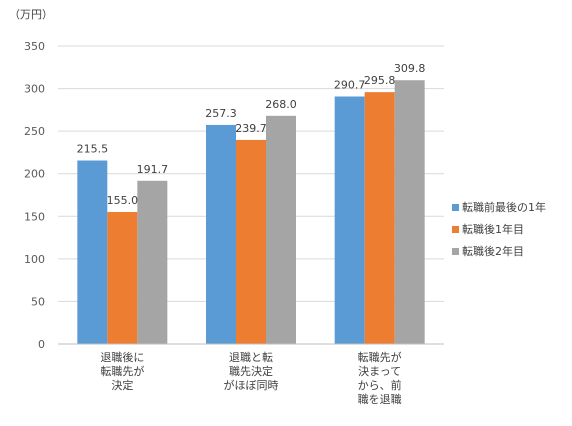 This screenshot has height=426, width=572. What do you see at coordinates (251, 385) in the screenshot?
I see `x-category-label: がほぼ同時` at bounding box center [251, 385].